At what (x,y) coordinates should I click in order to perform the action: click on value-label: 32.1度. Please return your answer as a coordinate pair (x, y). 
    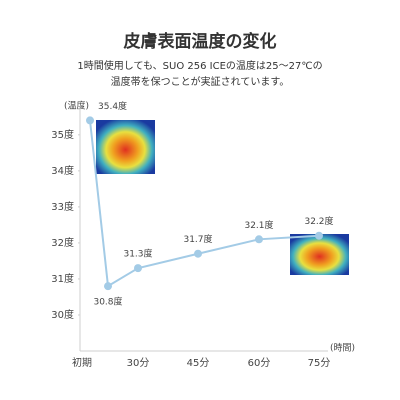
    Looking at the image, I should click on (258, 225).